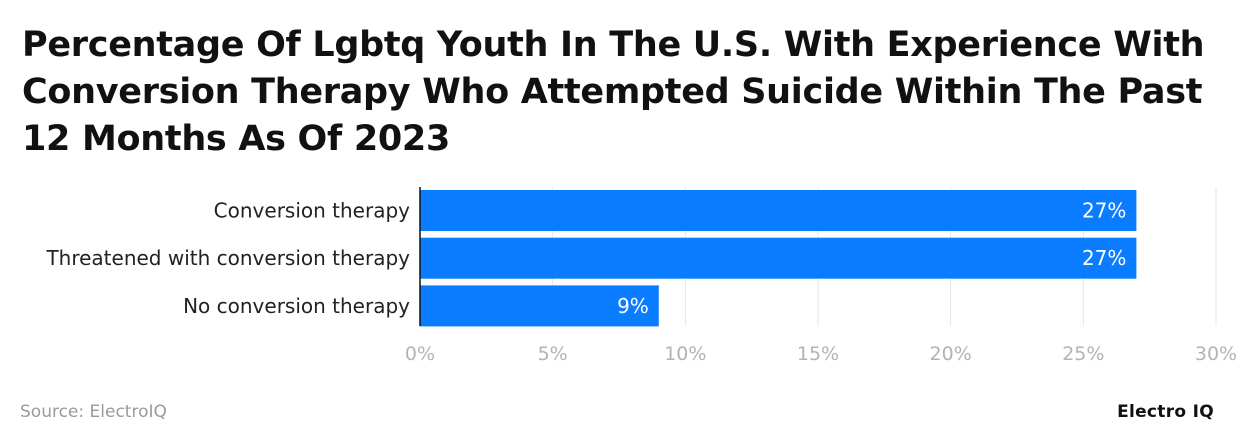 The height and width of the screenshot is (448, 1240). I want to click on x-tick-labels: 0% 5% 10% 15% 20% 25% 30%, so click(821, 354).